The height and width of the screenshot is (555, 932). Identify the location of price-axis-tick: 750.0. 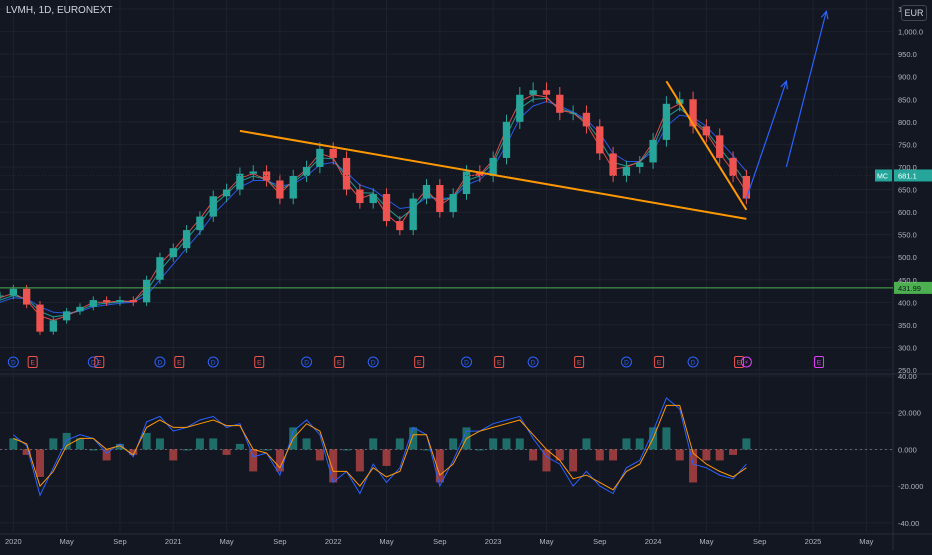
(907, 144).